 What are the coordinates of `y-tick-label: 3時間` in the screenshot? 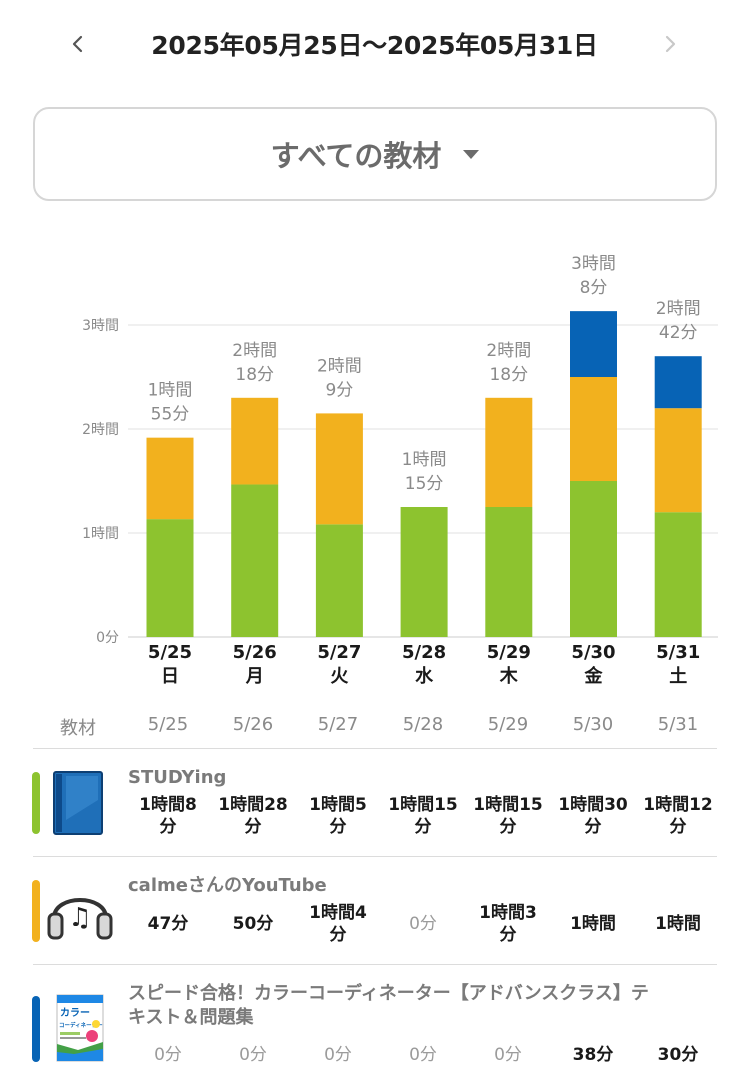 It's located at (100, 326).